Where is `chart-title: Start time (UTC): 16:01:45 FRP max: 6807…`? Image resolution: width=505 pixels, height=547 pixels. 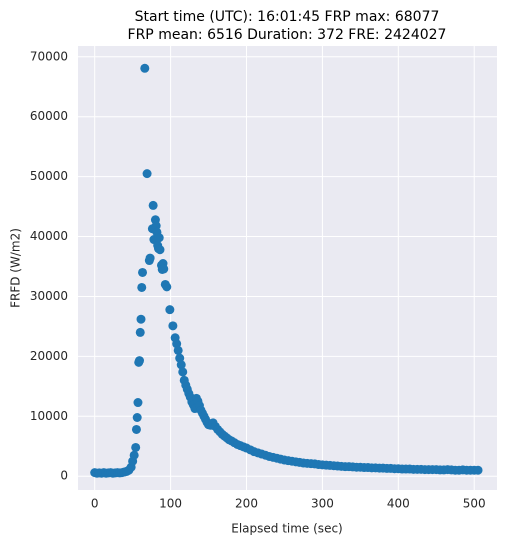 chart-title: Start time (UTC): 16:01:45 FRP max: 6807… is located at coordinates (287, 17).